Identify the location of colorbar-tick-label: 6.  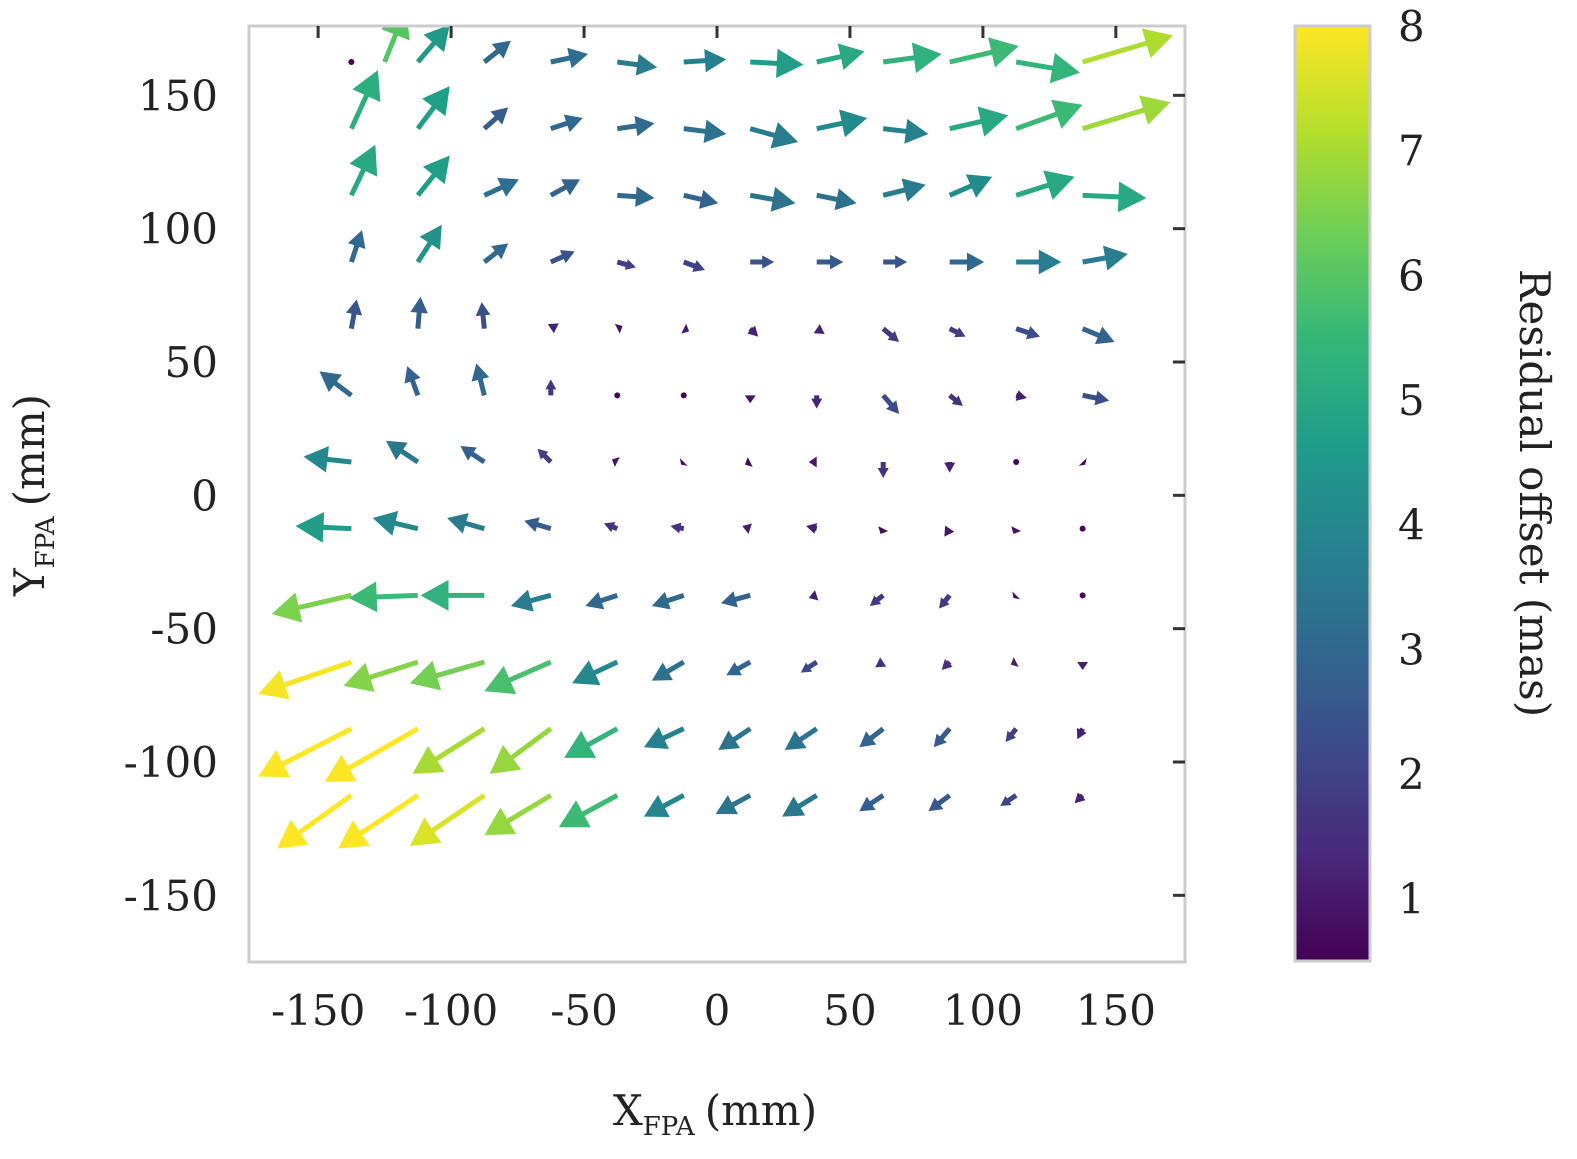
(1411, 275).